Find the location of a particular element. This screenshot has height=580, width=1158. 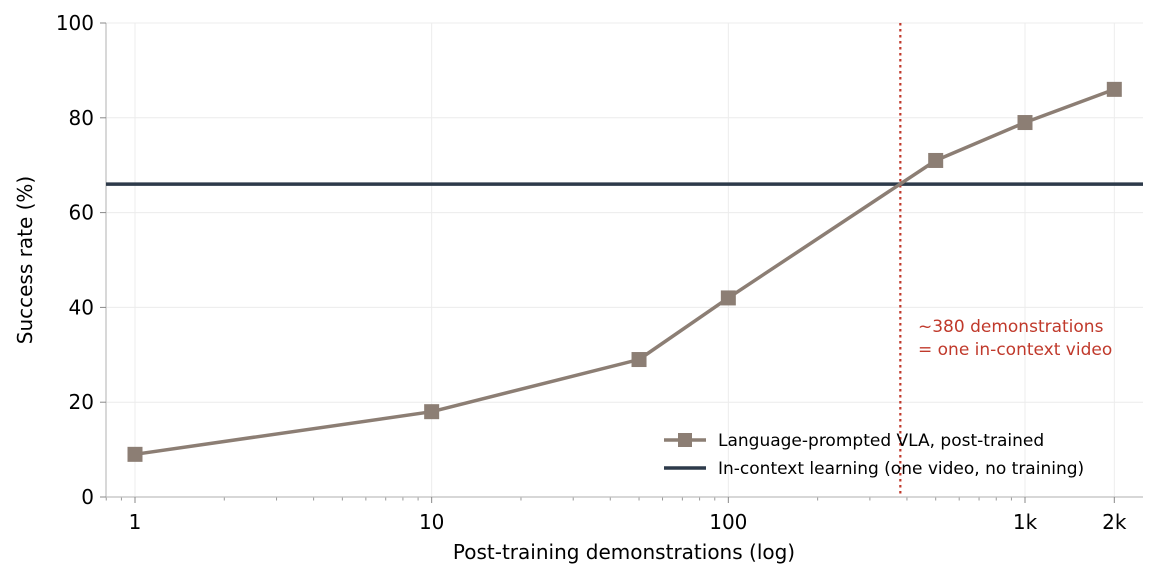

x-ticks: 1 10 100 1k 2k is located at coordinates (628, 515).